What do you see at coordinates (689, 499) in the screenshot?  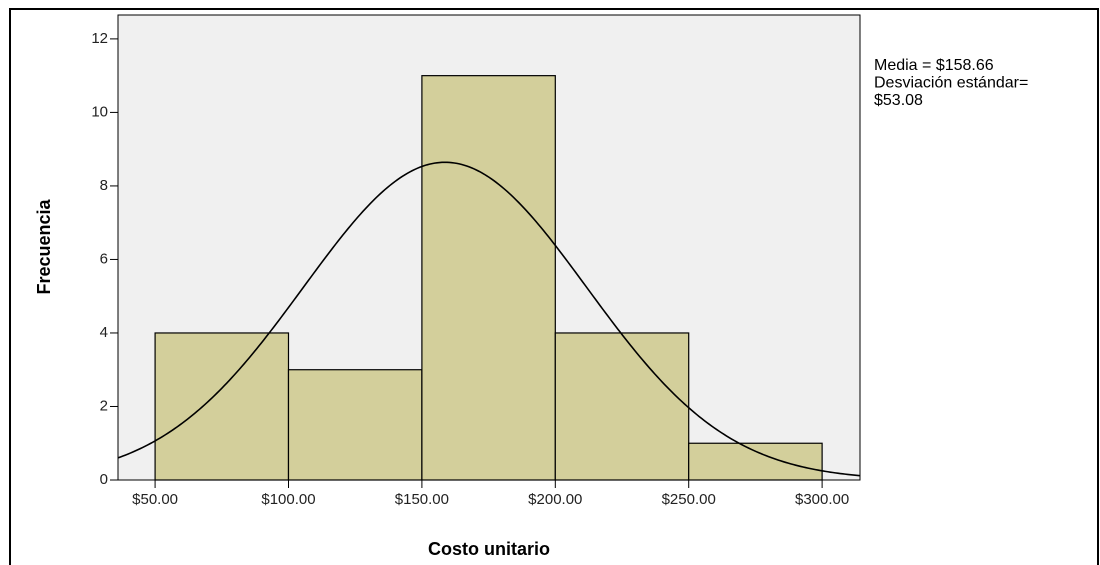 I see `x-tick-label: $250.00` at bounding box center [689, 499].